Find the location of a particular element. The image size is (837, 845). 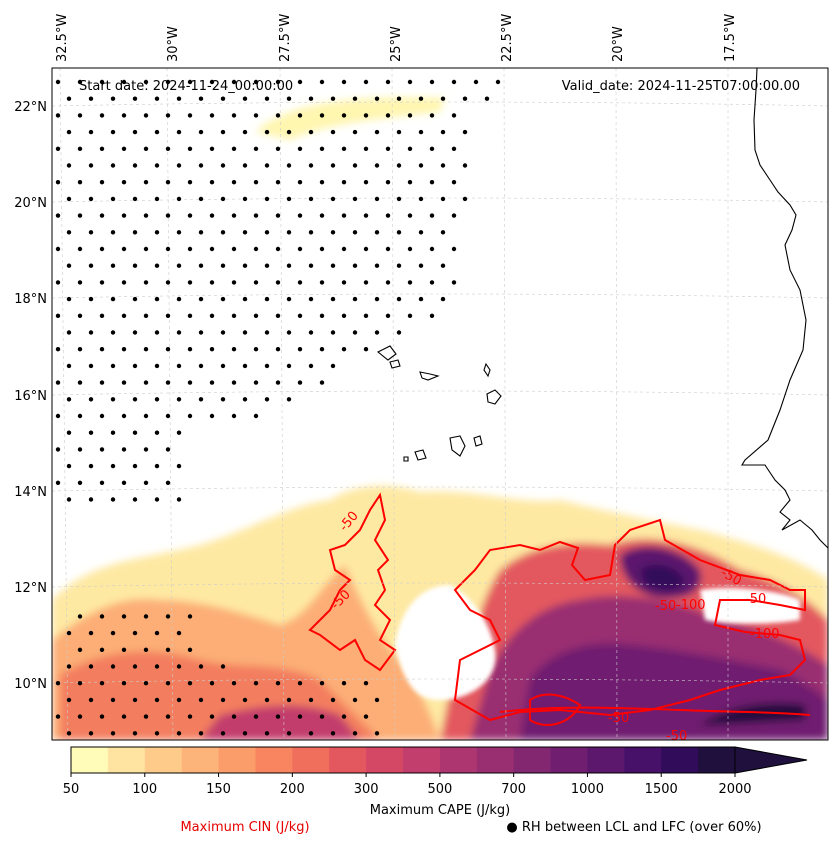

africa-coast is located at coordinates (784, 308).